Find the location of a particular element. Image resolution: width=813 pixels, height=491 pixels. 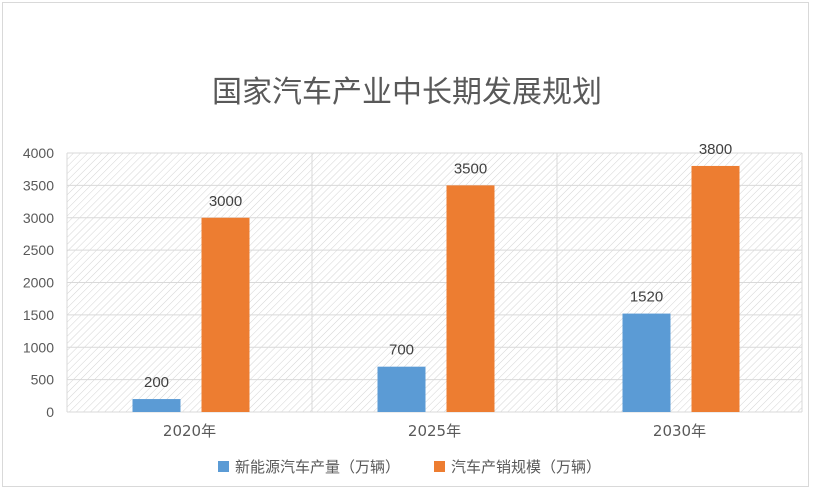

y-tick-label: 2000 is located at coordinates (38, 283).